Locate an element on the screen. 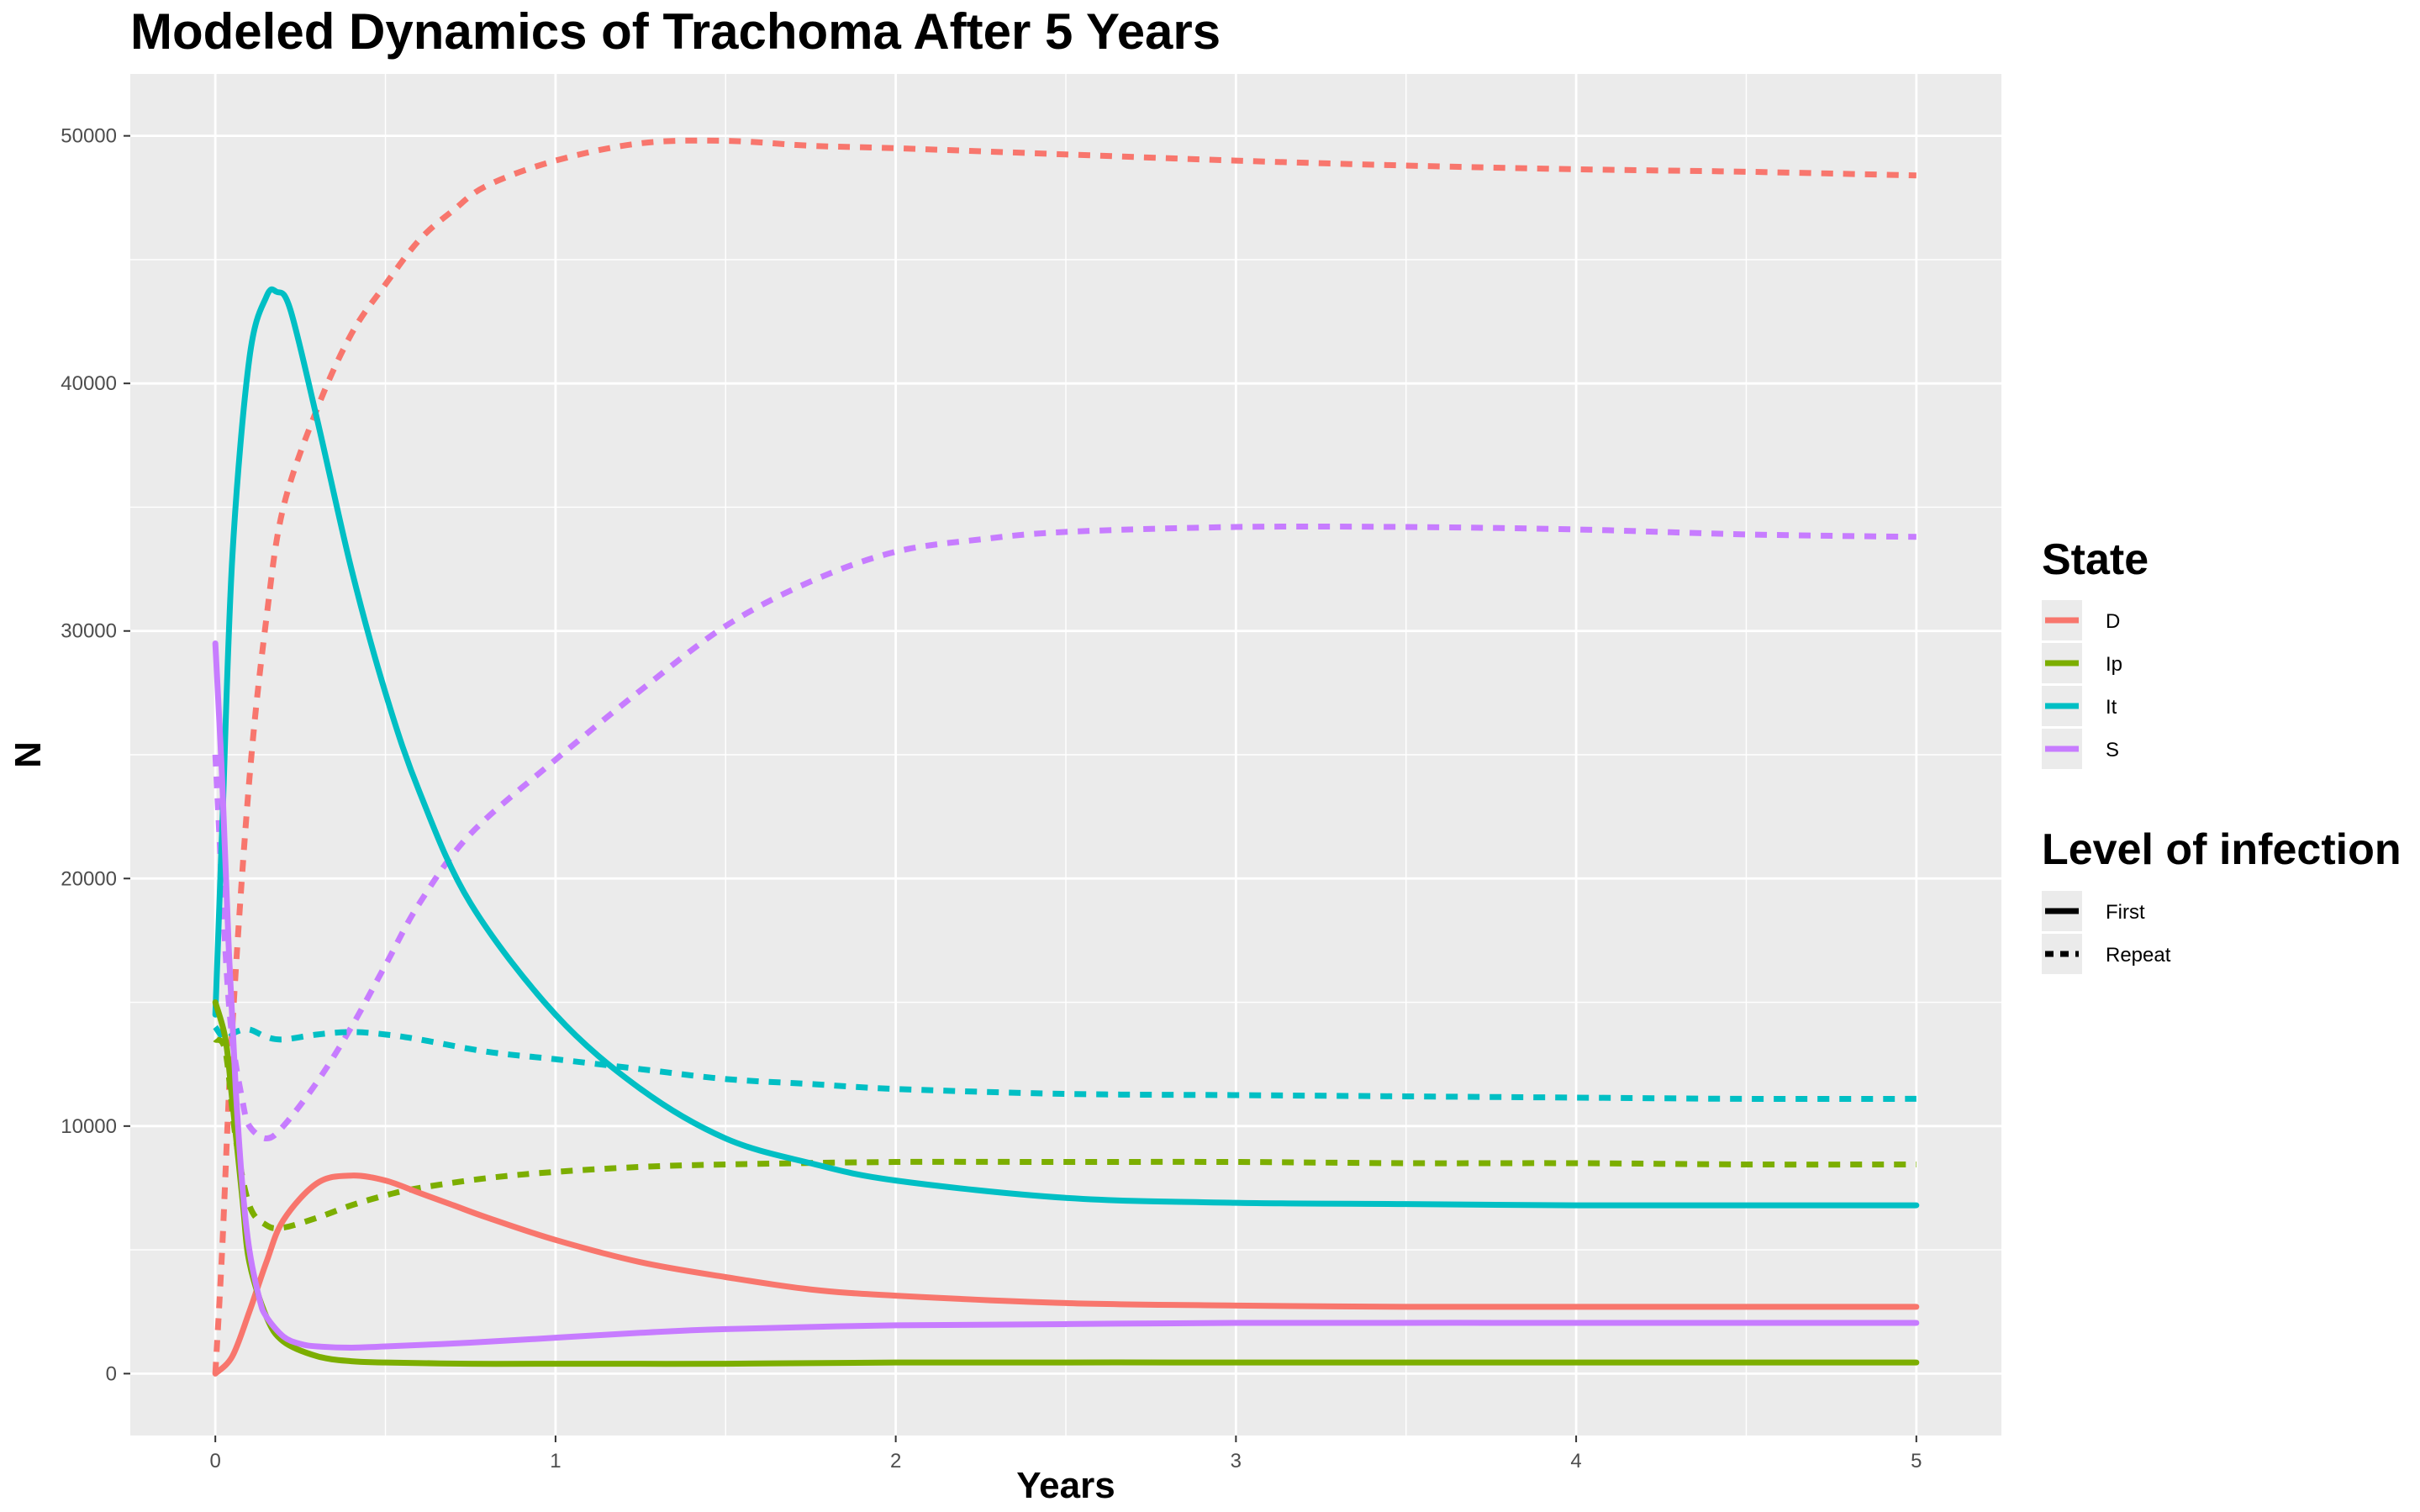  legend-state: State D Ip It S is located at coordinates (2095, 652).